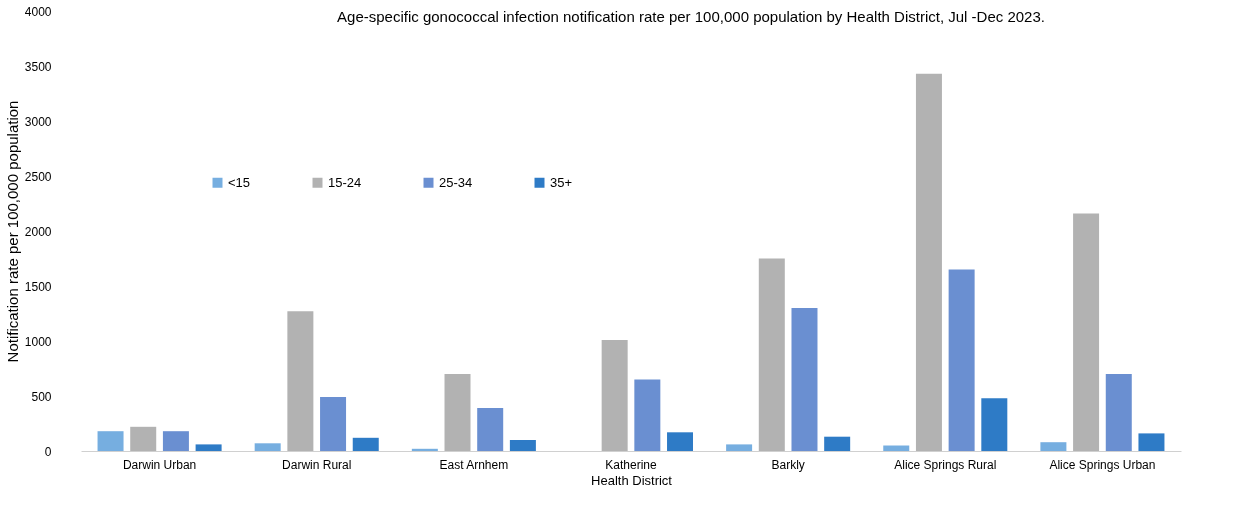 The height and width of the screenshot is (530, 1248). What do you see at coordinates (38, 66) in the screenshot?
I see `y-tick-label: 3500` at bounding box center [38, 66].